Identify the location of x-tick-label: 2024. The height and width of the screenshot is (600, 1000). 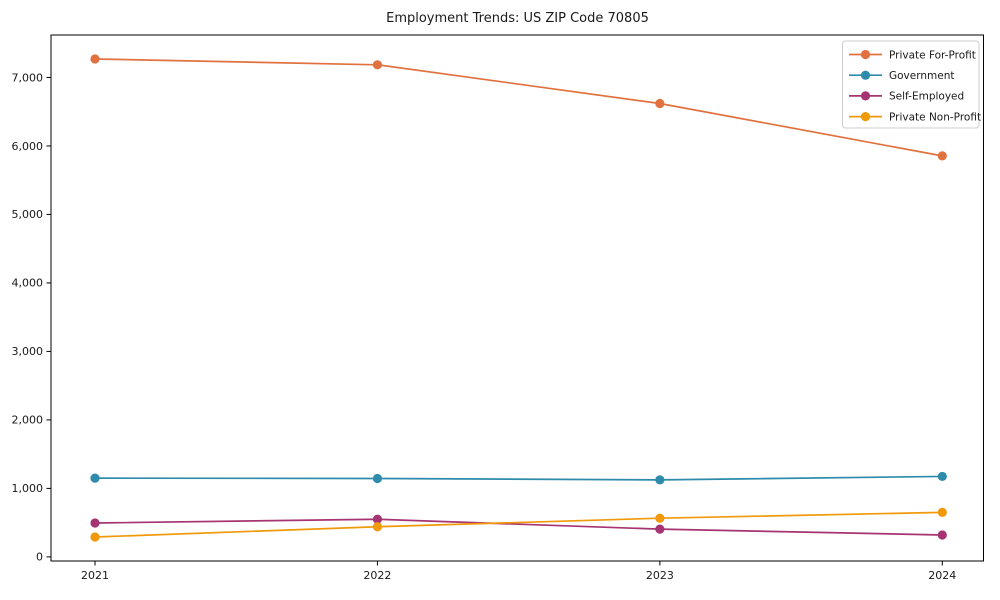
(942, 575).